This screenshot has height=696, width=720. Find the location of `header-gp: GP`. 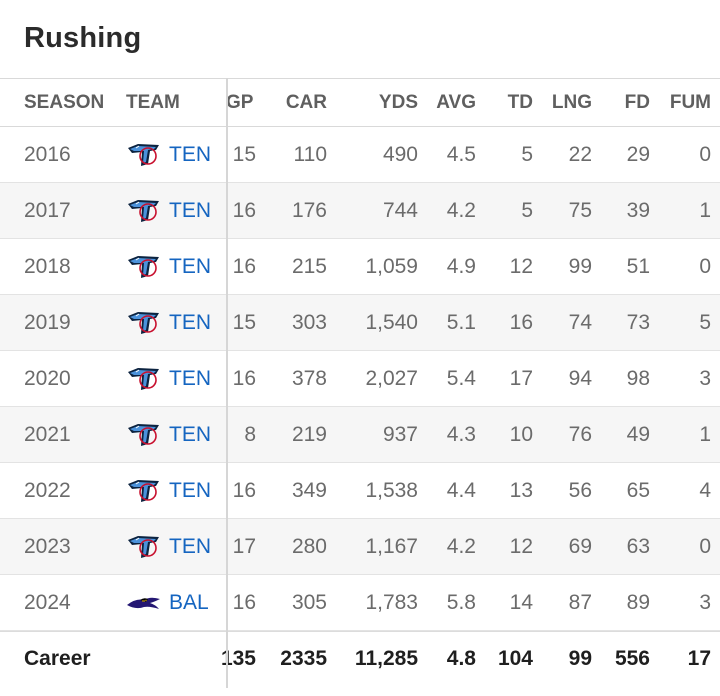

header-gp: GP is located at coordinates (240, 102).